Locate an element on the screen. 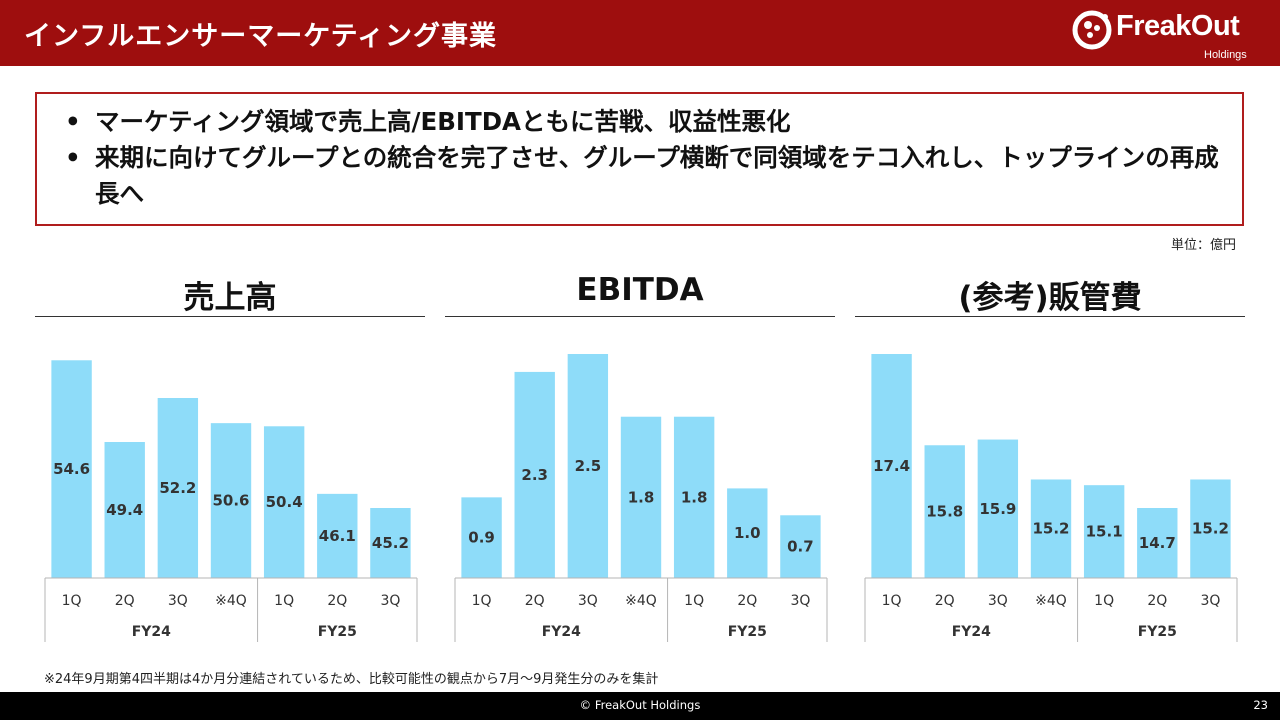  chart-title: (参考)販管費 is located at coordinates (1050, 298).